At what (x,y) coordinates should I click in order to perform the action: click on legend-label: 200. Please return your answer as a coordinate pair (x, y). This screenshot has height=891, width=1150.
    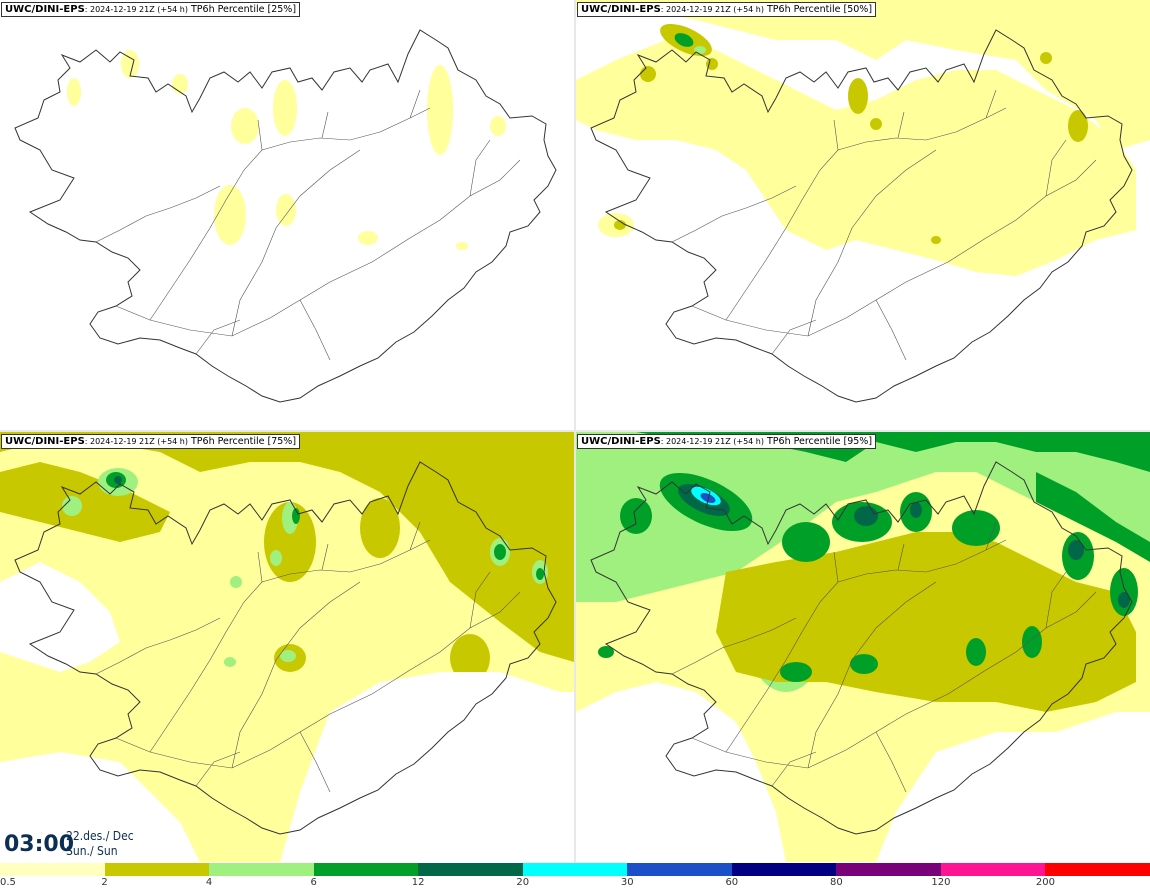
    Looking at the image, I should click on (1045, 882).